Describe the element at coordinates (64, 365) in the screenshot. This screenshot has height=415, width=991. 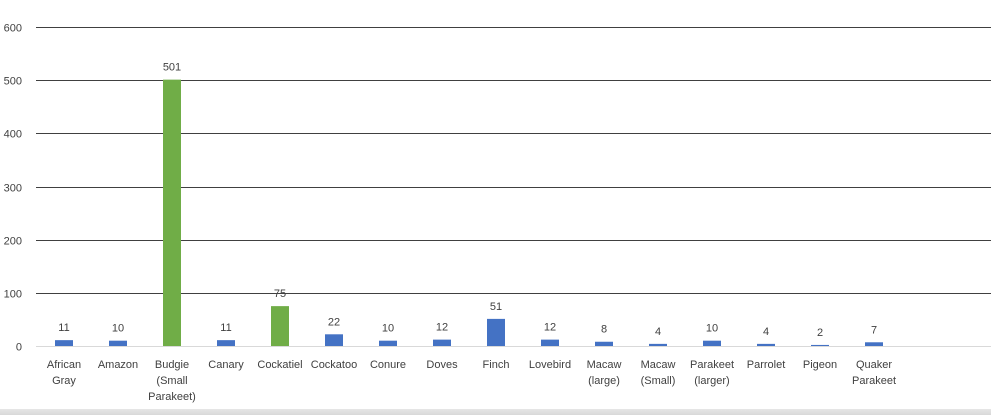
I see `category-label-line: African` at that location.